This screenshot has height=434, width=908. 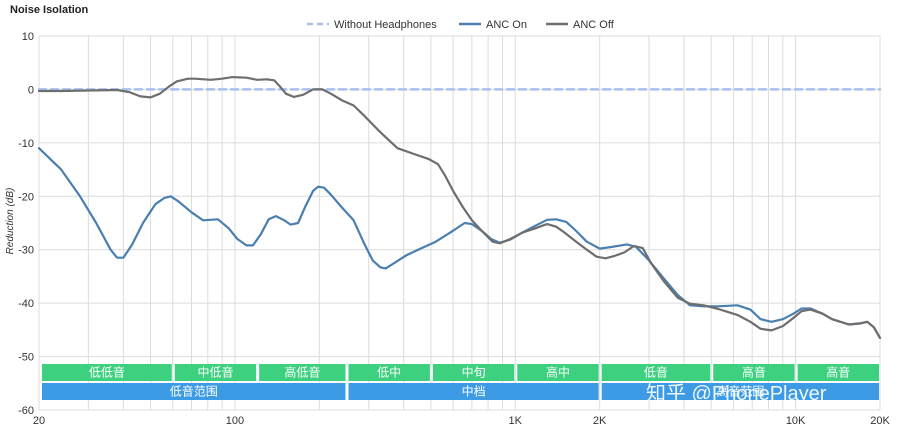 I want to click on y-tick-label: -50, so click(x=26, y=358).